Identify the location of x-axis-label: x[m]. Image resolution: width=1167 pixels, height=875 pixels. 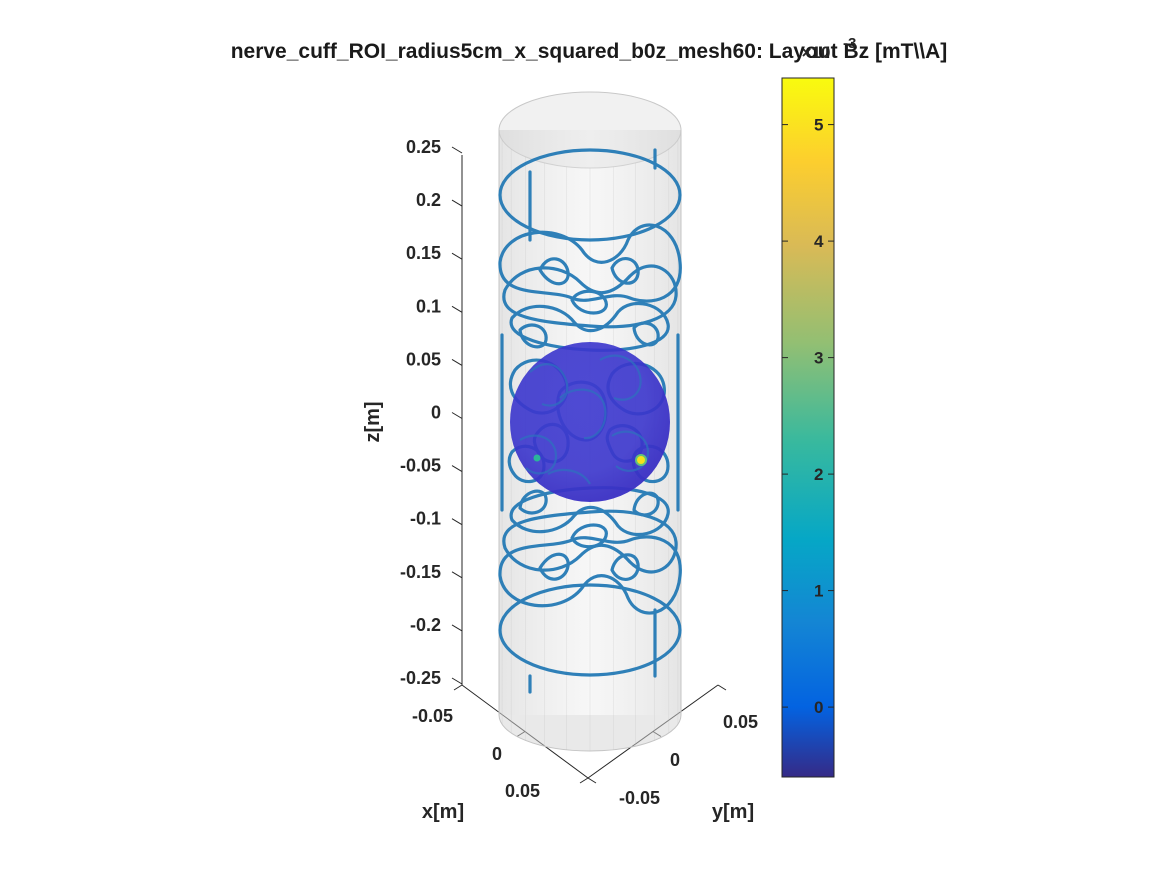
(443, 812).